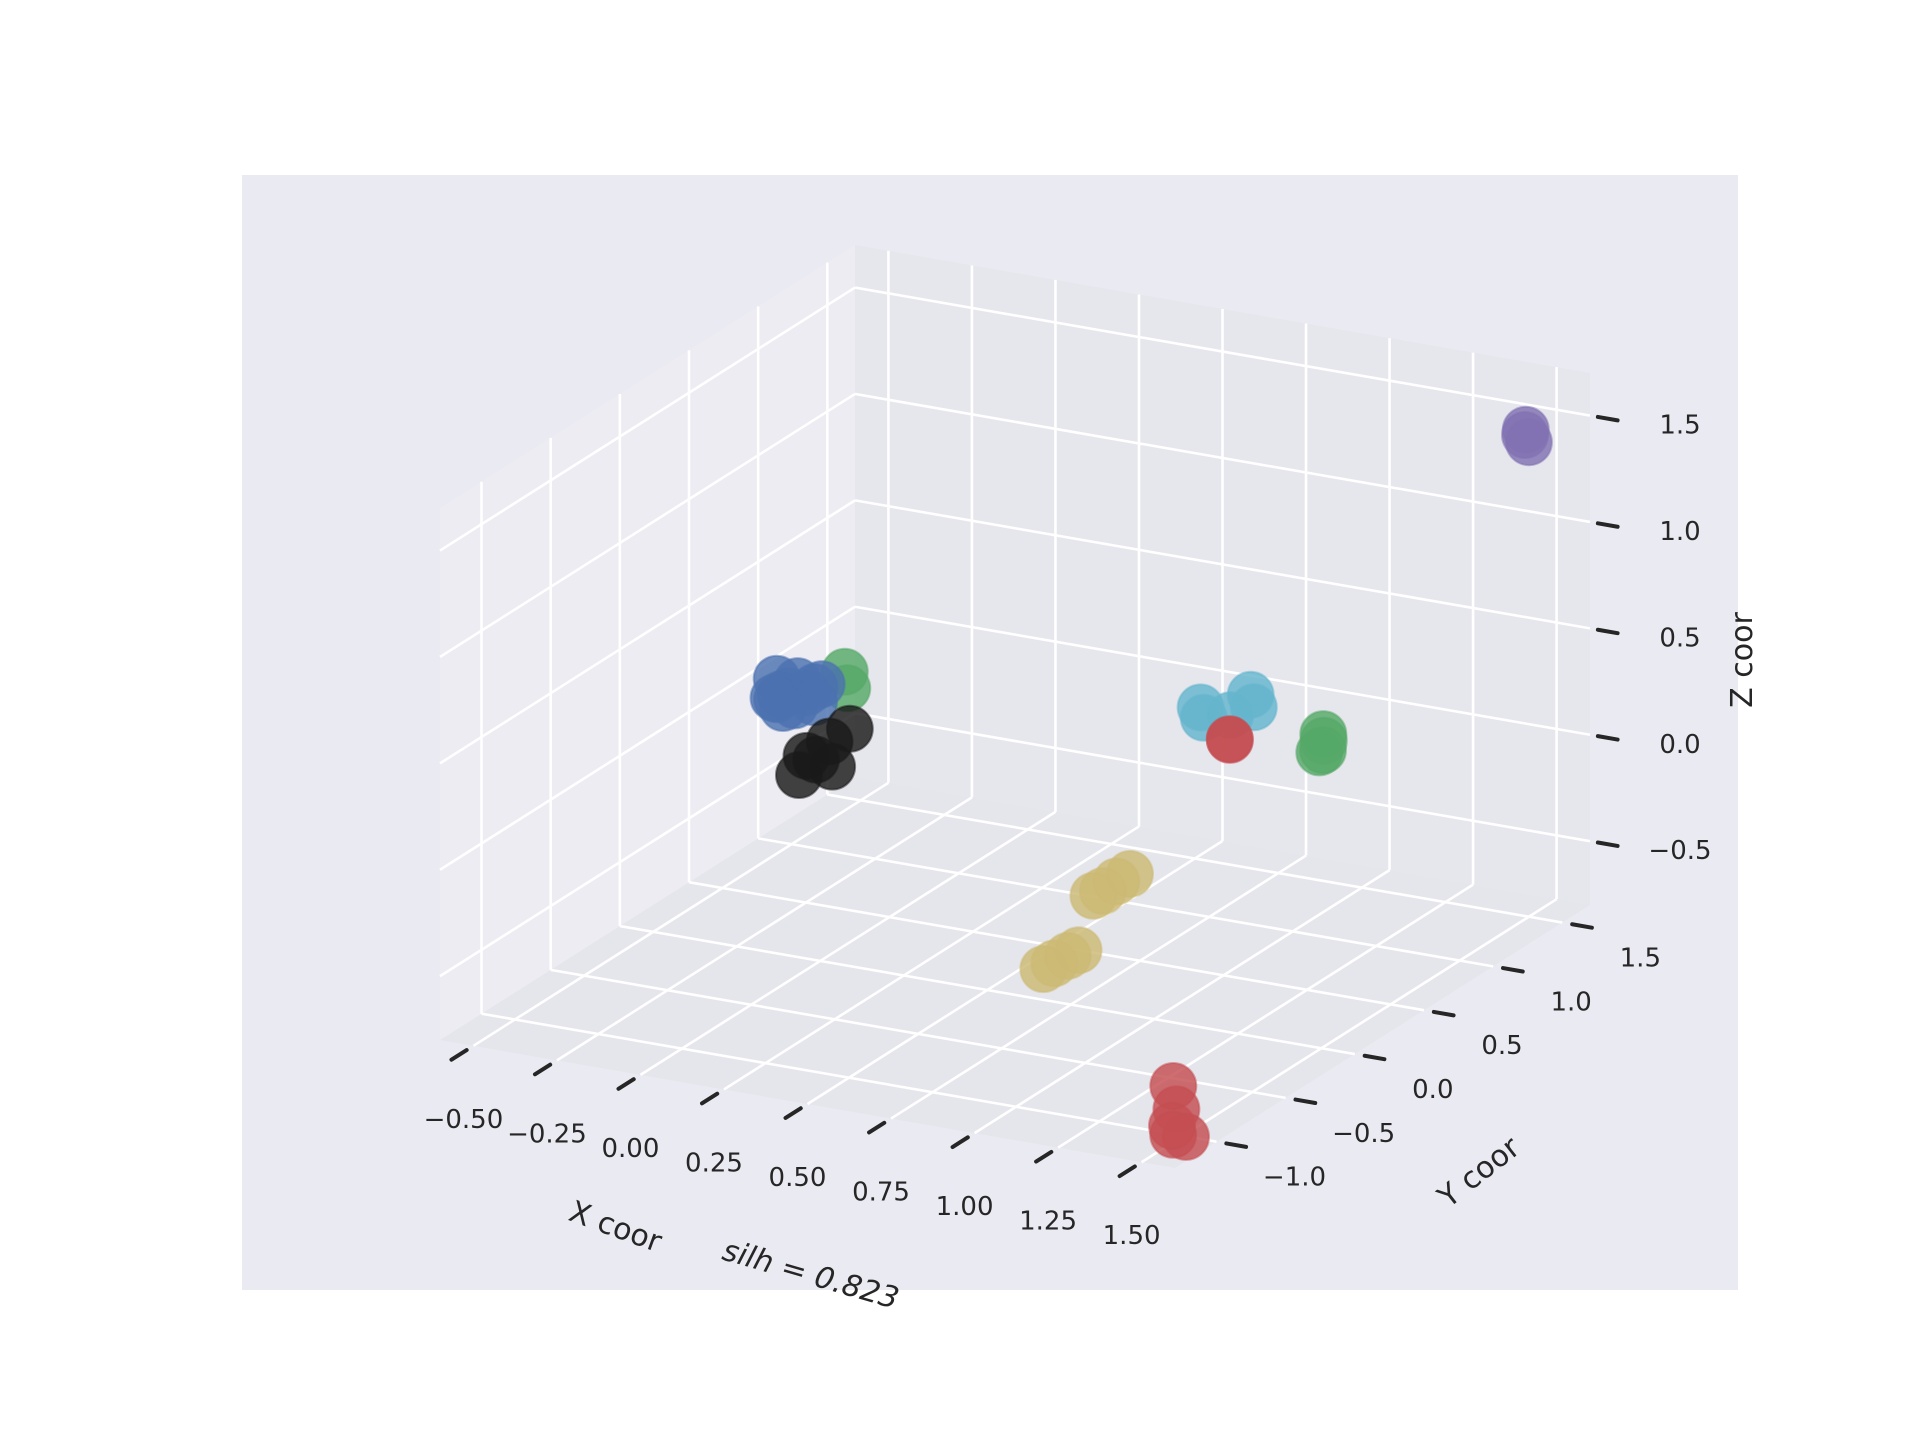 Image resolution: width=1920 pixels, height=1440 pixels. Describe the element at coordinates (965, 1207) in the screenshot. I see `x-tick-label: 1.00` at that location.